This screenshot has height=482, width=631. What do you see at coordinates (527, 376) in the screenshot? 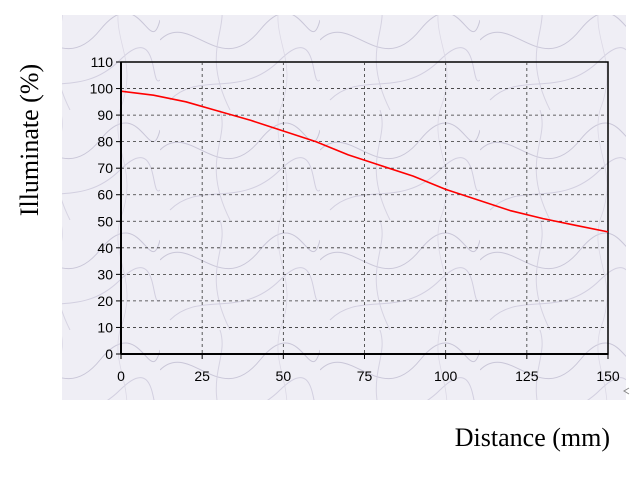
I see `x-tick-label: 125` at bounding box center [527, 376].